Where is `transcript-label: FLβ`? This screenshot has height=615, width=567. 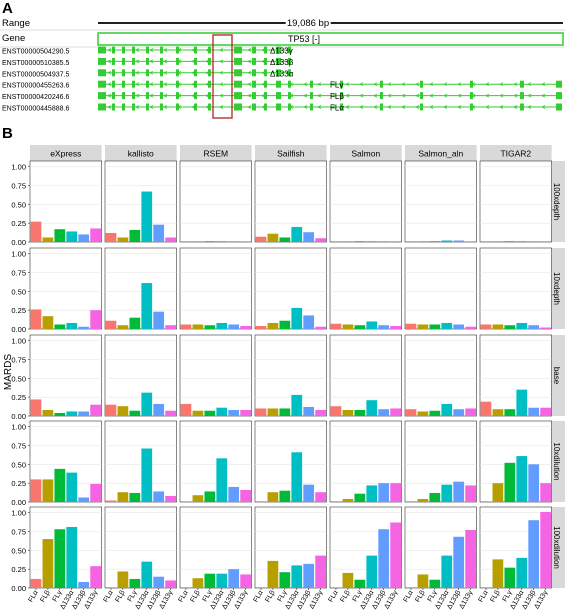 transcript-label: FLβ is located at coordinates (337, 96).